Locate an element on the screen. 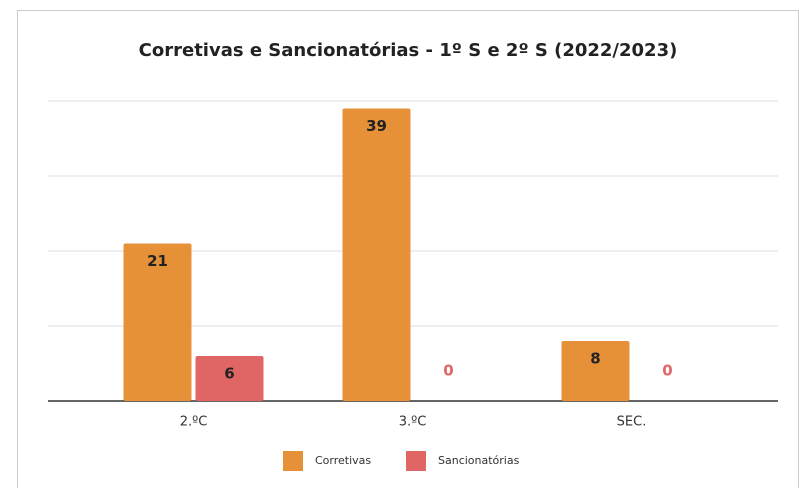 This screenshot has height=488, width=799. data-label: 6 is located at coordinates (229, 374).